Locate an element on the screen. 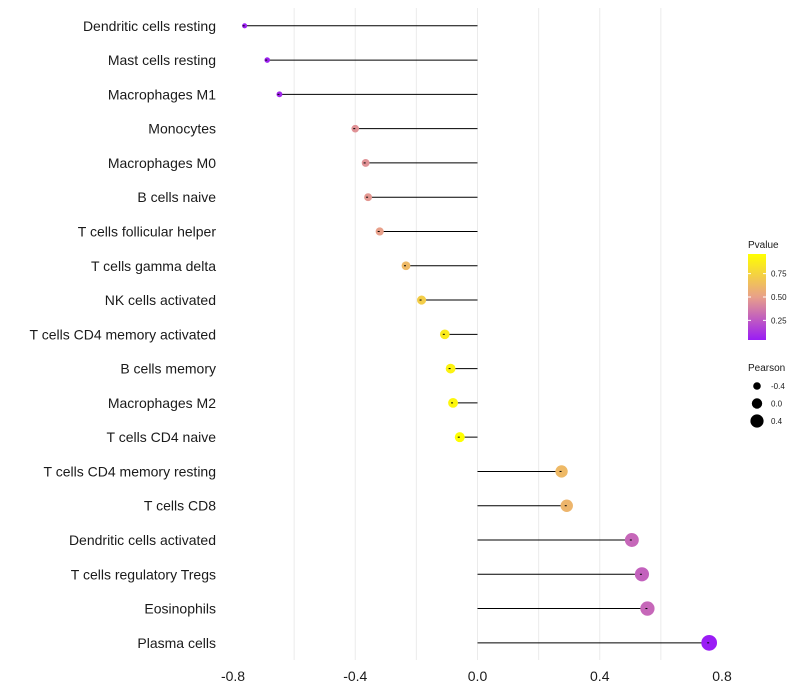 This screenshot has height=700, width=800. category-label: B cells memory is located at coordinates (168, 369).